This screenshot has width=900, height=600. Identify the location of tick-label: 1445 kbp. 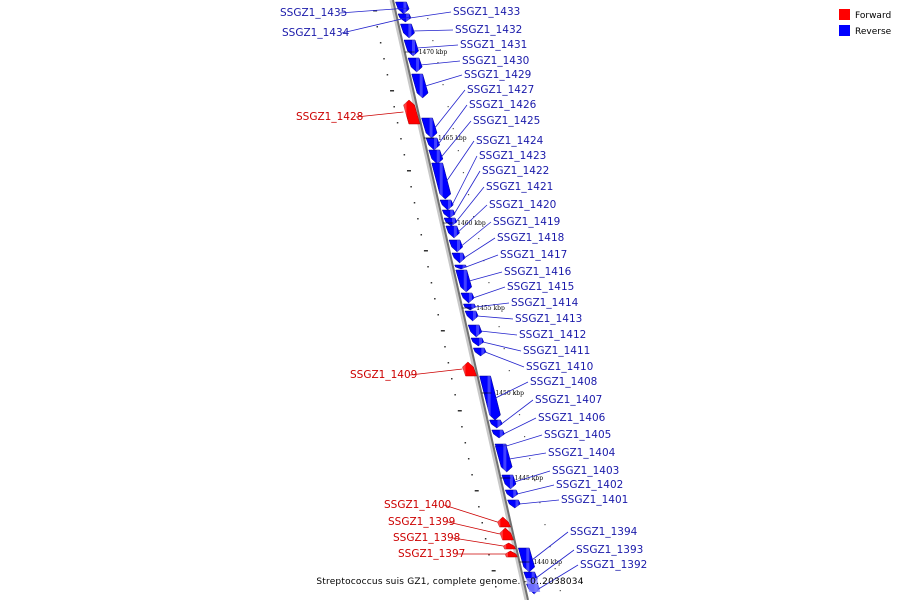
(529, 478).